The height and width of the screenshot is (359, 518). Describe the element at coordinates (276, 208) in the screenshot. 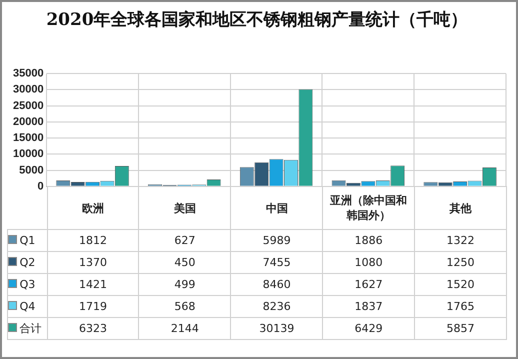

I see `x-tick-label: 中国` at that location.